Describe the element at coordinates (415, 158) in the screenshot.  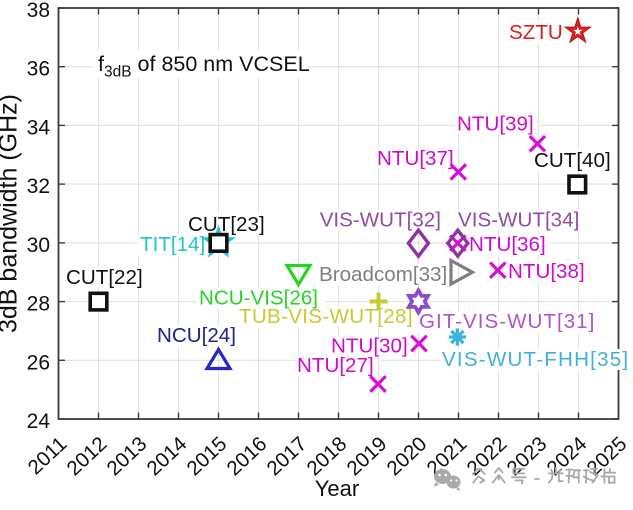
I see `svg-text: NTU[37]` at that location.